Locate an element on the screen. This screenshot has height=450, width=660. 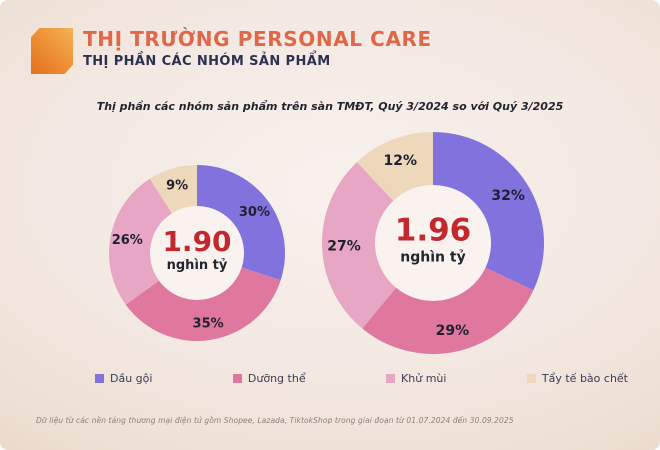
donut-chart-q3-2024: 30% 35% 26% 9% is located at coordinates (197, 253).